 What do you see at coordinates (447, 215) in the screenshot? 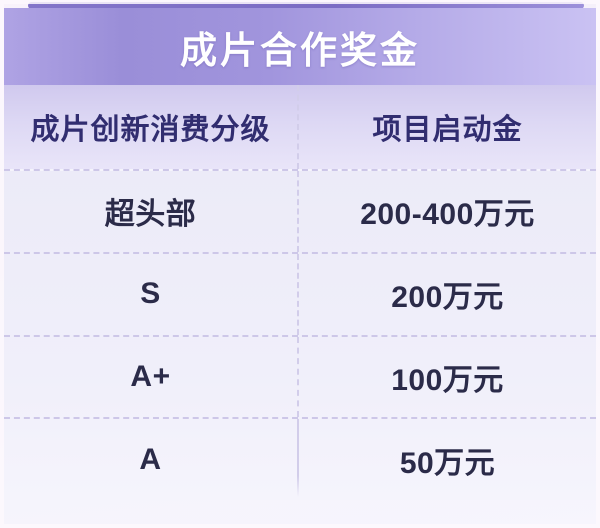
I see `amount-cell: 200-400万元` at bounding box center [447, 215].